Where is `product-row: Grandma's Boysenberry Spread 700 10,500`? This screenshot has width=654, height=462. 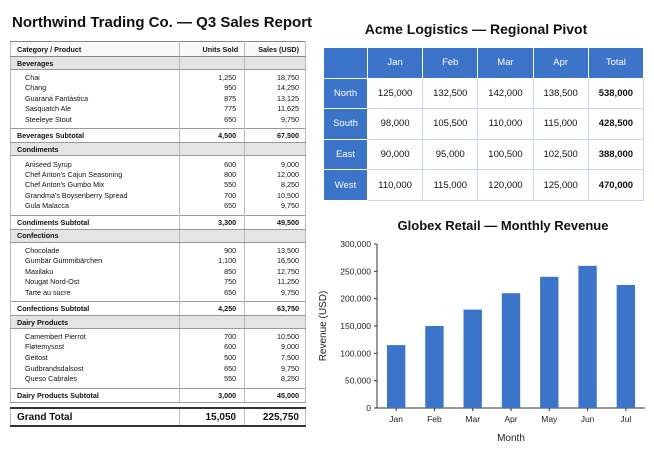
product-row: Grandma's Boysenberry Spread 700 10,500 is located at coordinates (157, 195).